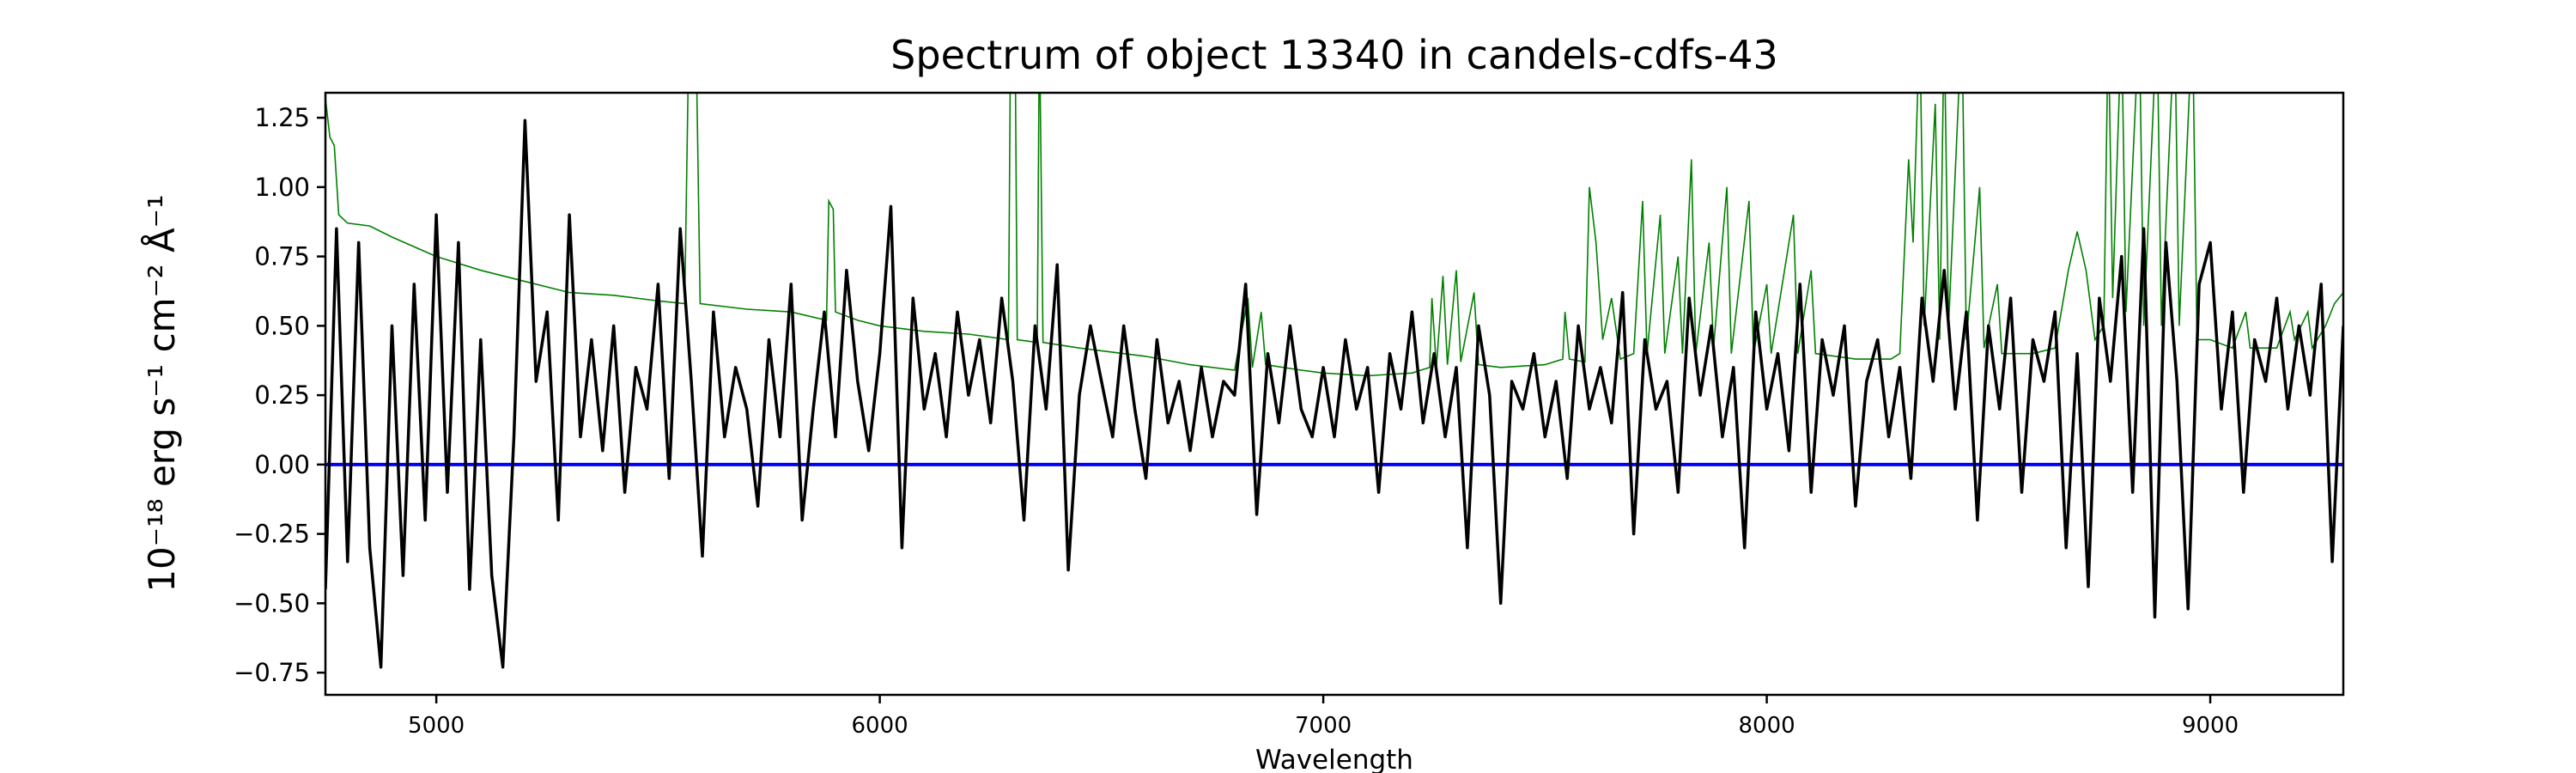  What do you see at coordinates (1323, 726) in the screenshot?
I see `x-tick-label: 7000` at bounding box center [1323, 726].